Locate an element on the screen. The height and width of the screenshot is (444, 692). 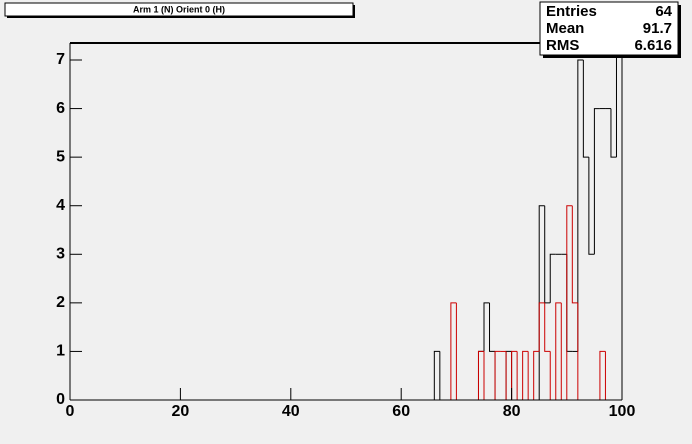
y-tick-label: 2 is located at coordinates (60, 302).